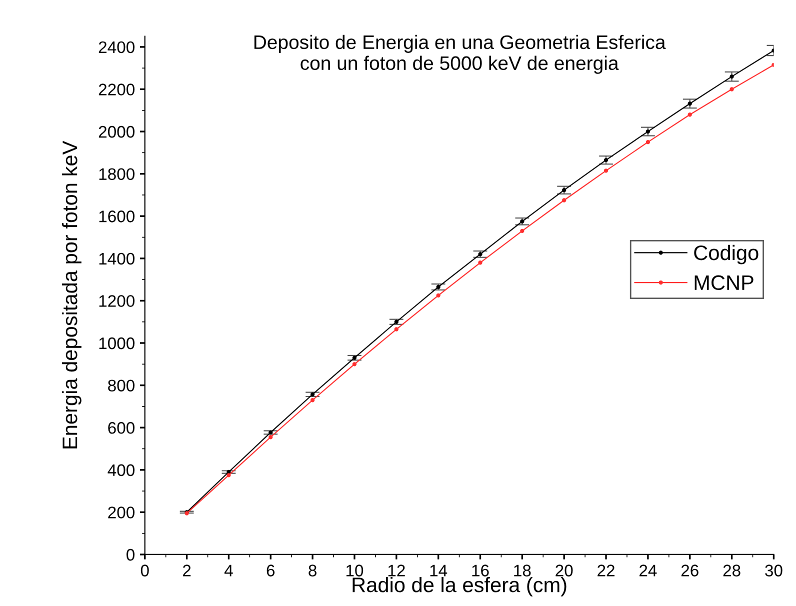  What do you see at coordinates (228, 570) in the screenshot?
I see `x-tick-label: 4` at bounding box center [228, 570].